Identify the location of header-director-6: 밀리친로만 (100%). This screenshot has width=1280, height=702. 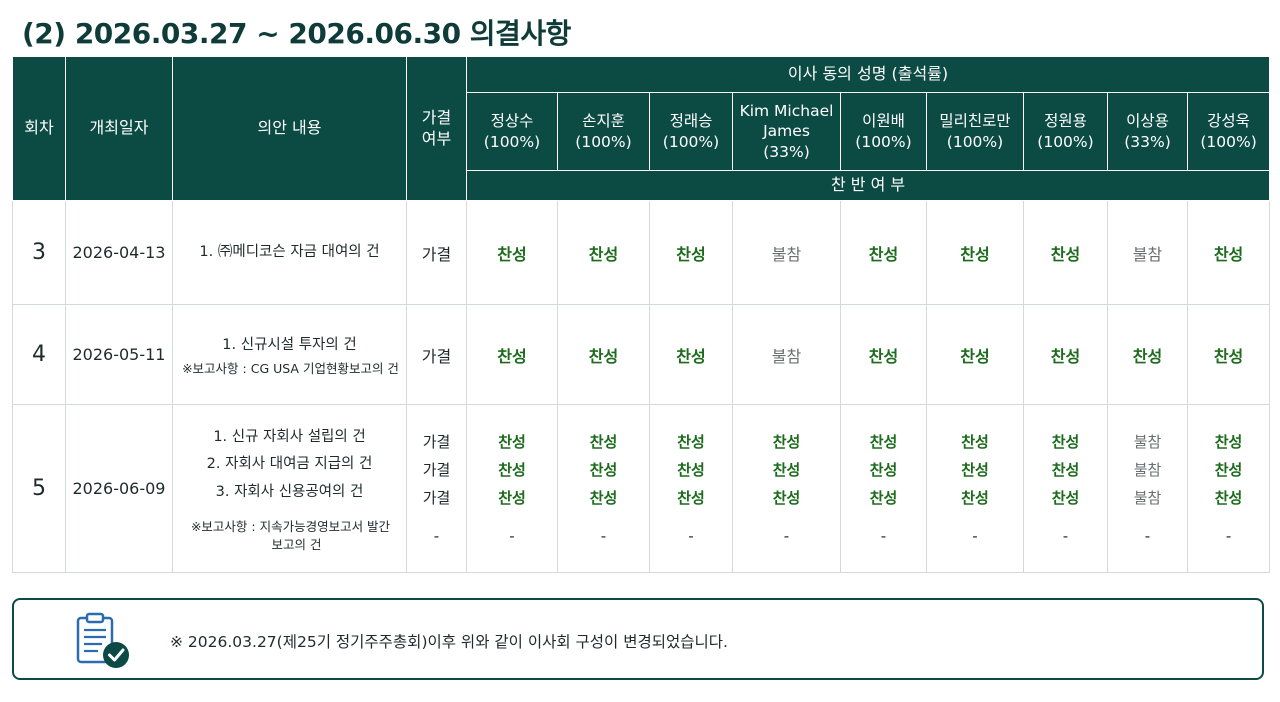
(975, 131).